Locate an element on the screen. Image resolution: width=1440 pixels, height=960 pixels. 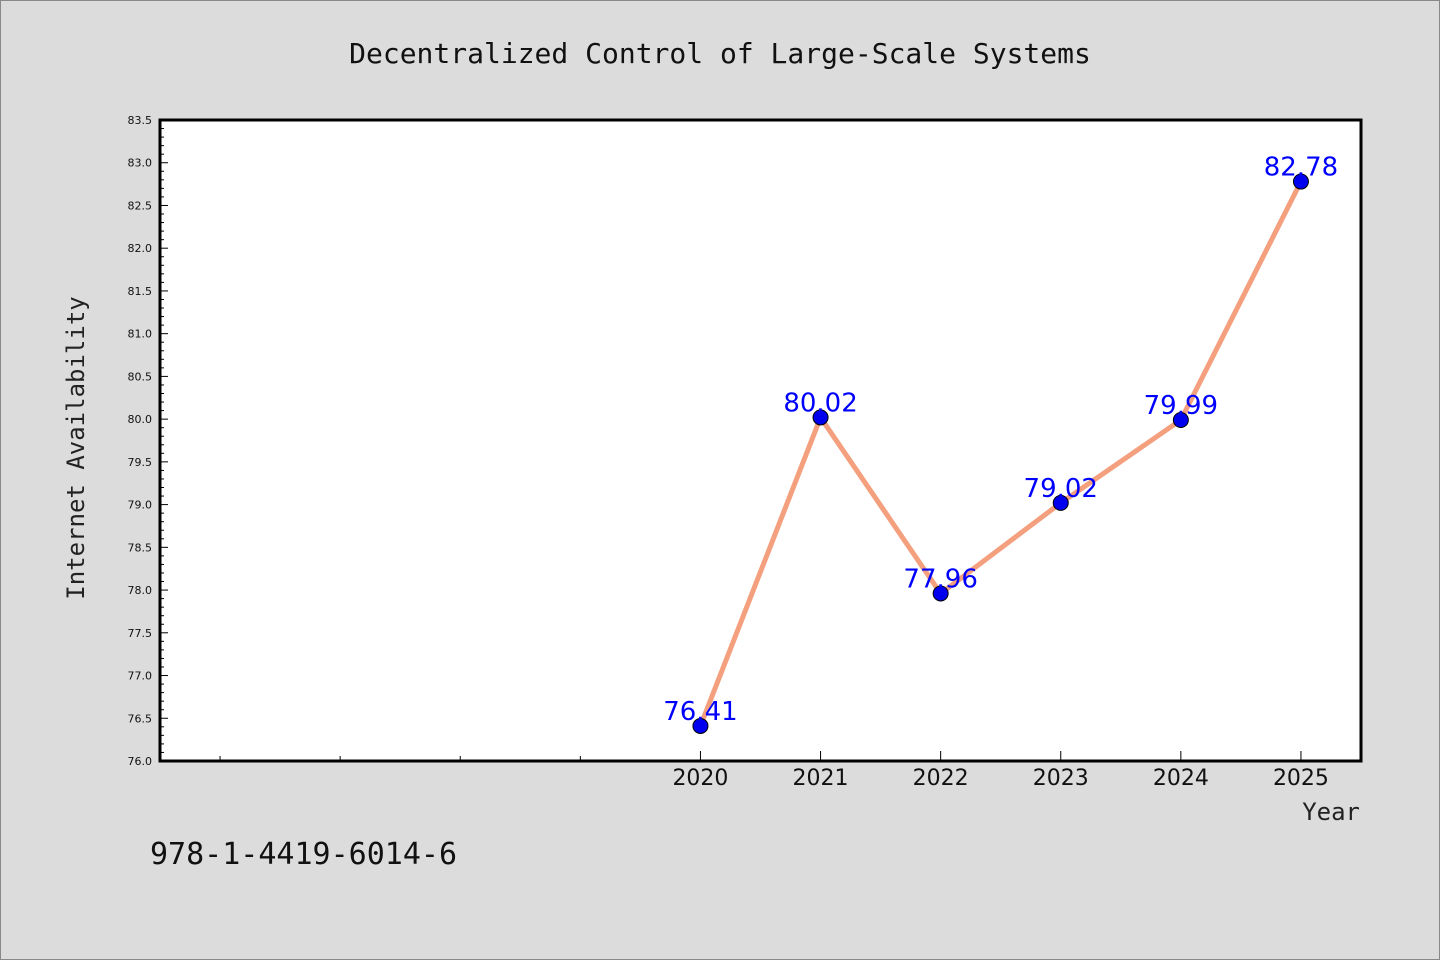
y-tick-label: 80.5 is located at coordinates (140, 376).